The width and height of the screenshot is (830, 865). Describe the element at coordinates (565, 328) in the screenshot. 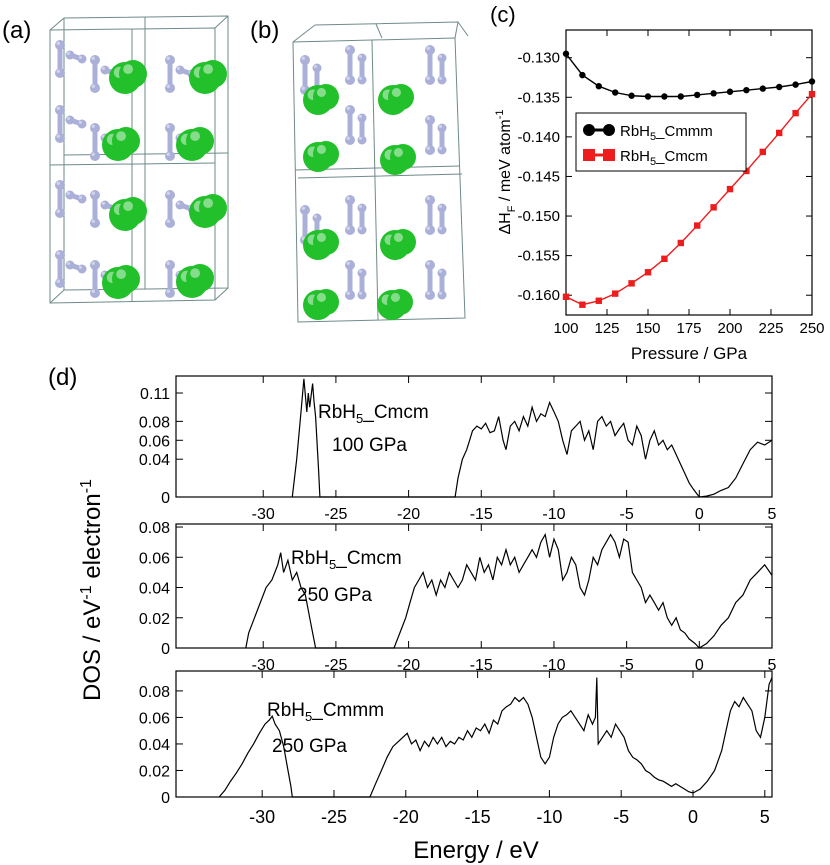

I see `x-tick-label: 100` at that location.